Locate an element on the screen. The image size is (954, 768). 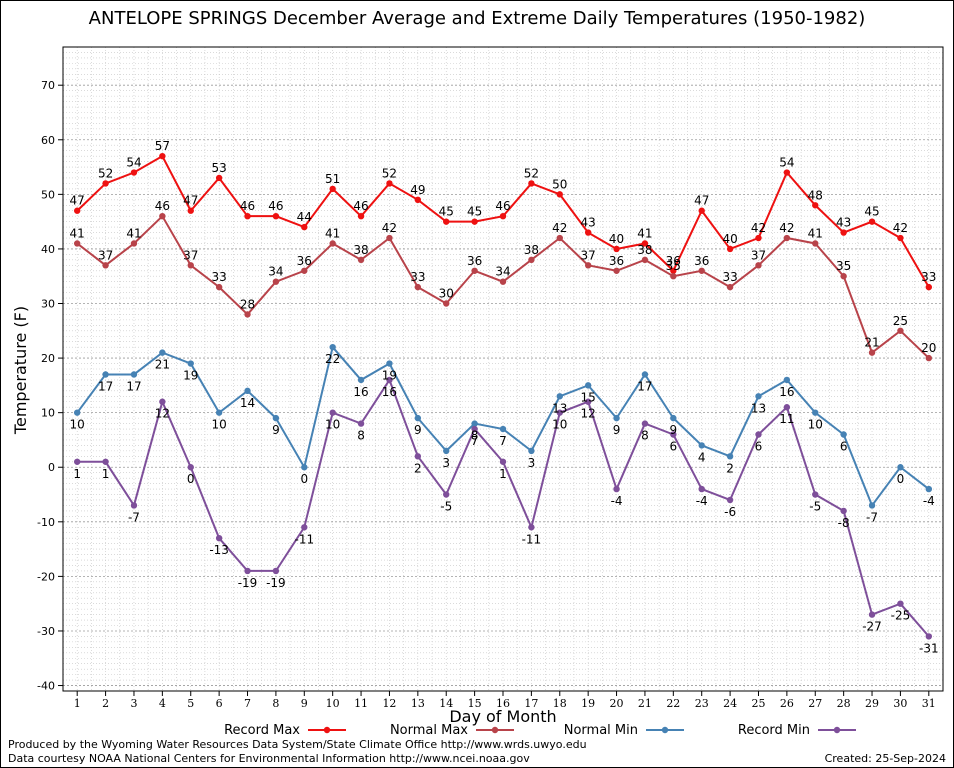
normal-max-data-label: 20 is located at coordinates (928, 348).